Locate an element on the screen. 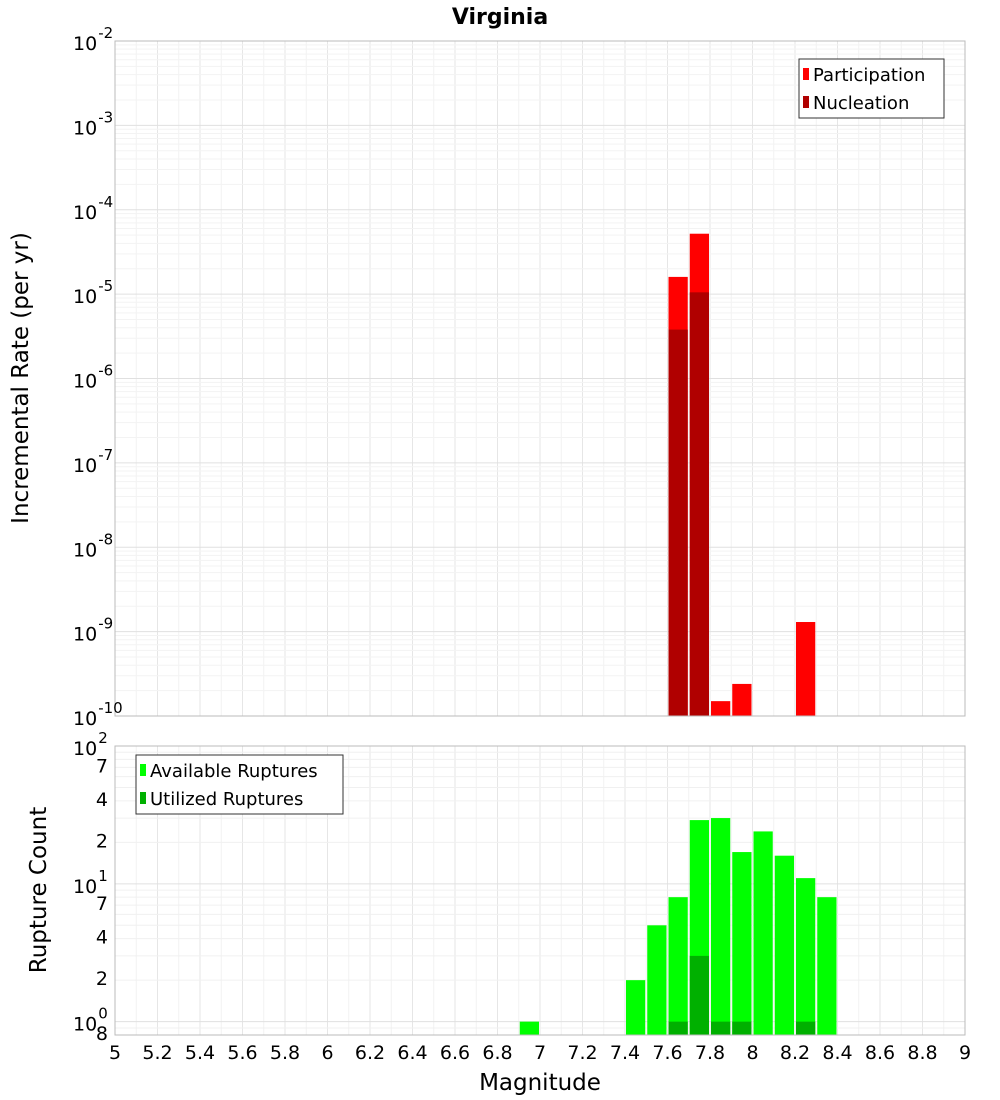 This screenshot has width=1000, height=1100. x-tick-label: 8.6 is located at coordinates (880, 1053).